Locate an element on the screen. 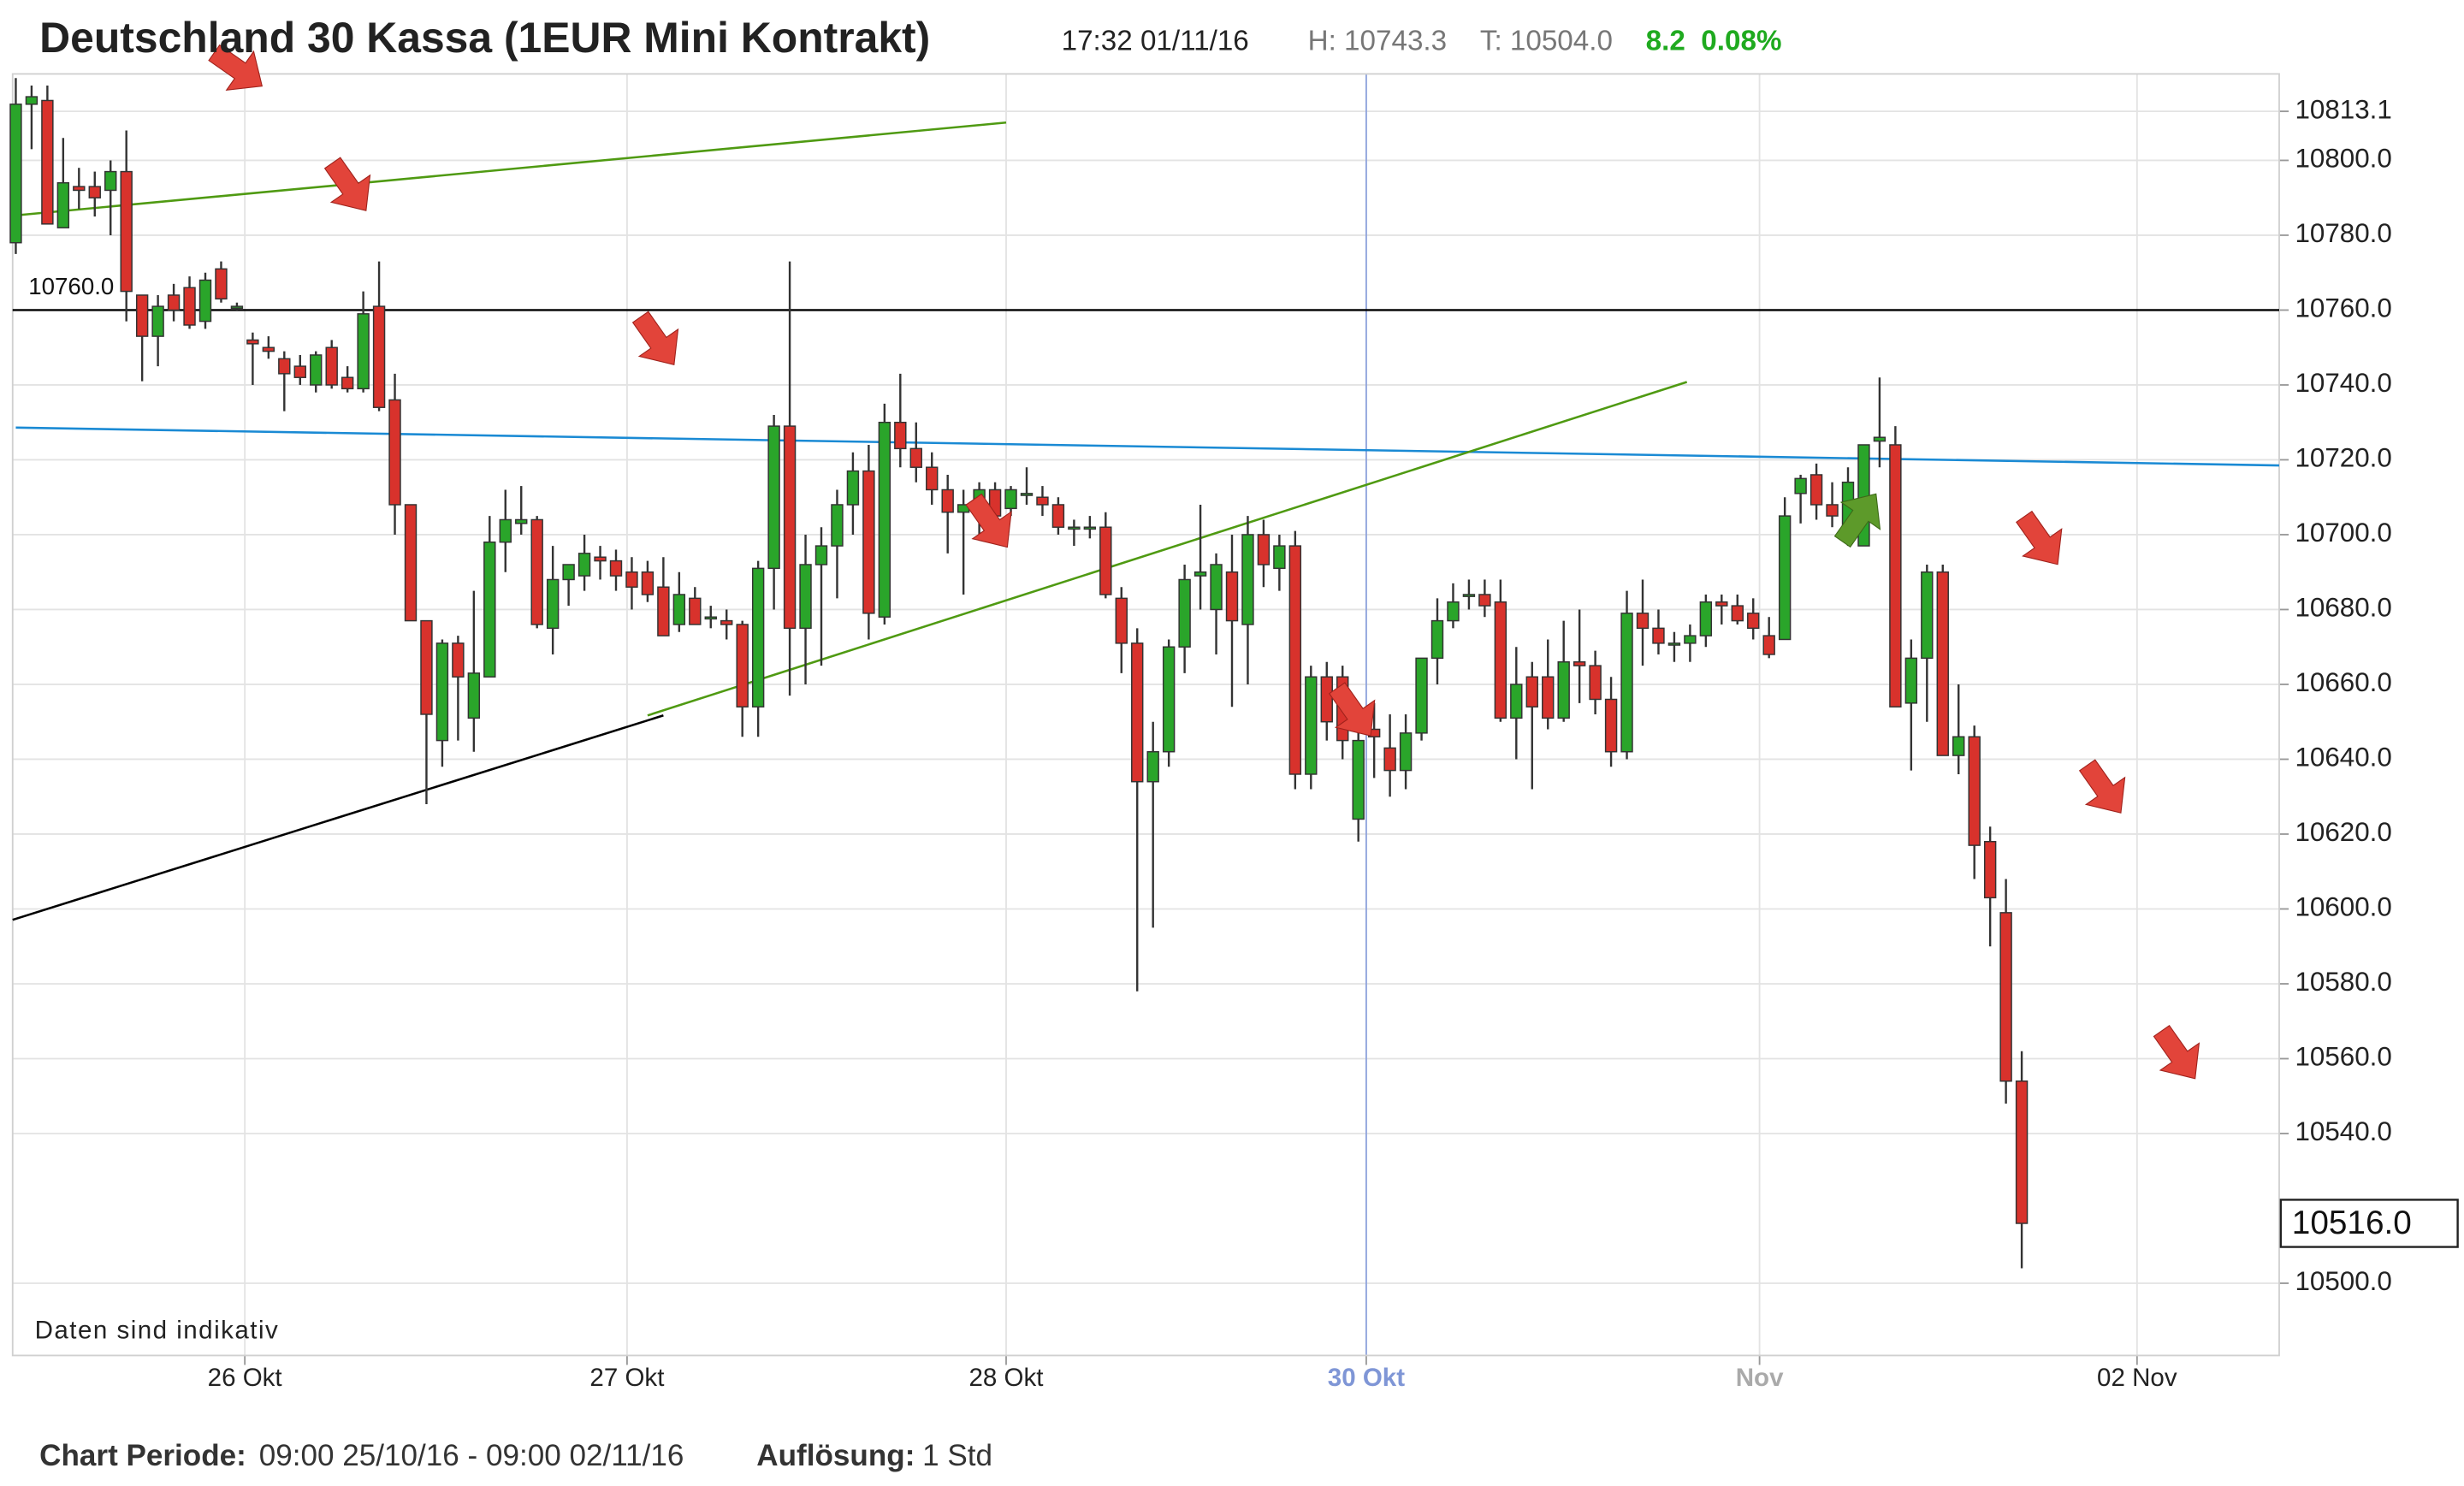 The width and height of the screenshot is (2464, 1486). y-tick-label: 10580.0 is located at coordinates (2343, 982).